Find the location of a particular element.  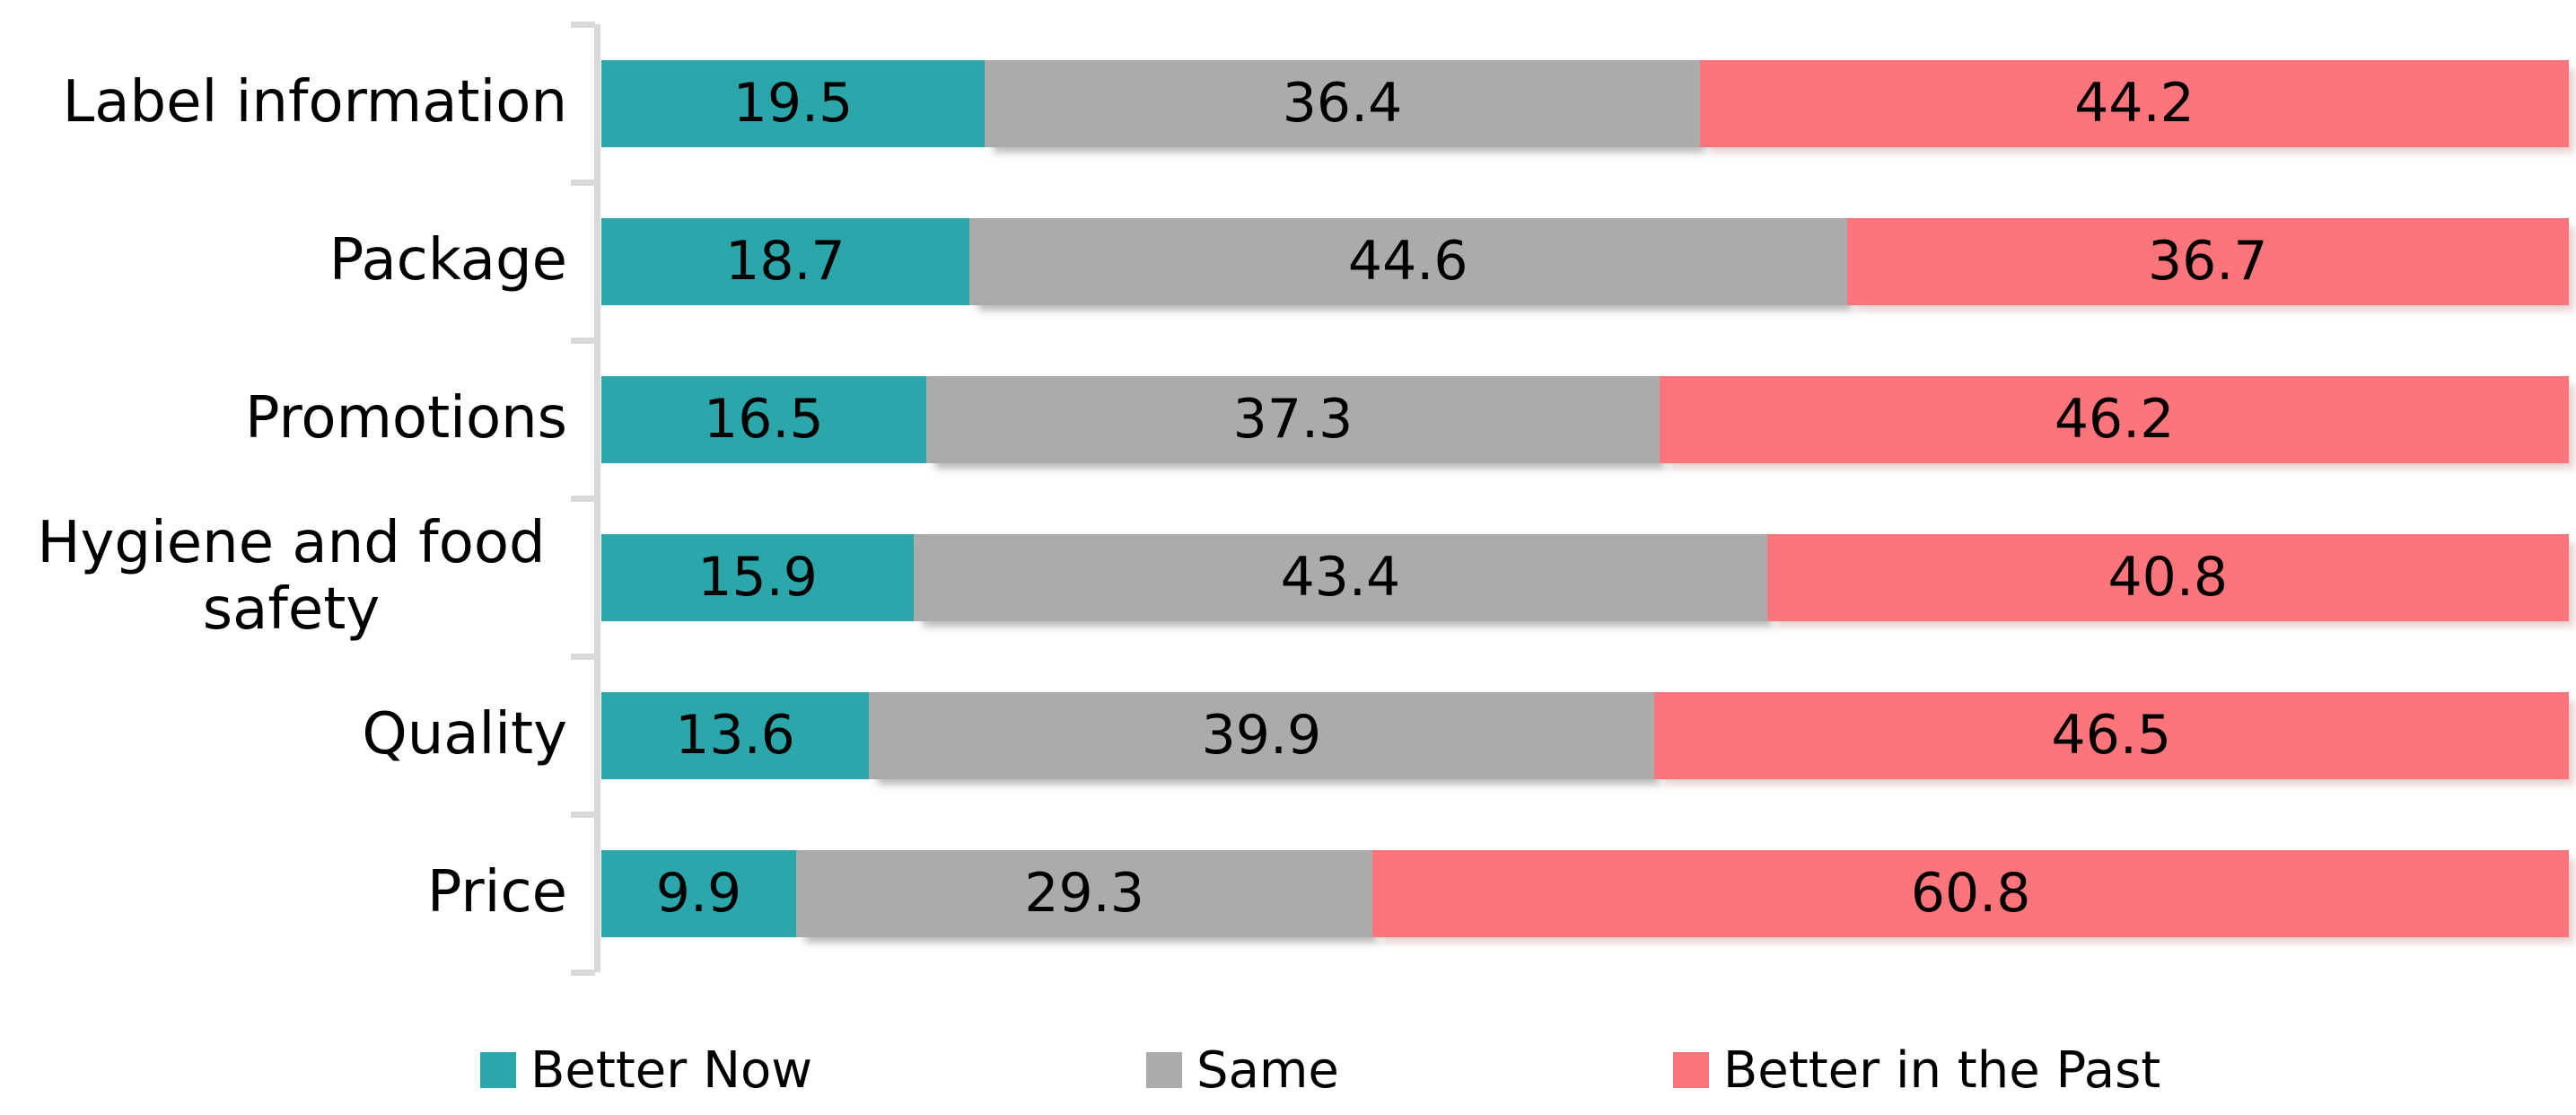

data-label: 18.7 is located at coordinates (785, 261).